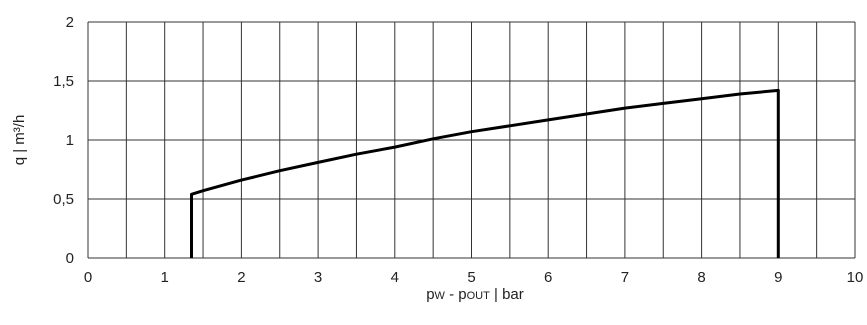 The image size is (867, 325). What do you see at coordinates (63, 81) in the screenshot?
I see `y-tick-label: 1,5` at bounding box center [63, 81].